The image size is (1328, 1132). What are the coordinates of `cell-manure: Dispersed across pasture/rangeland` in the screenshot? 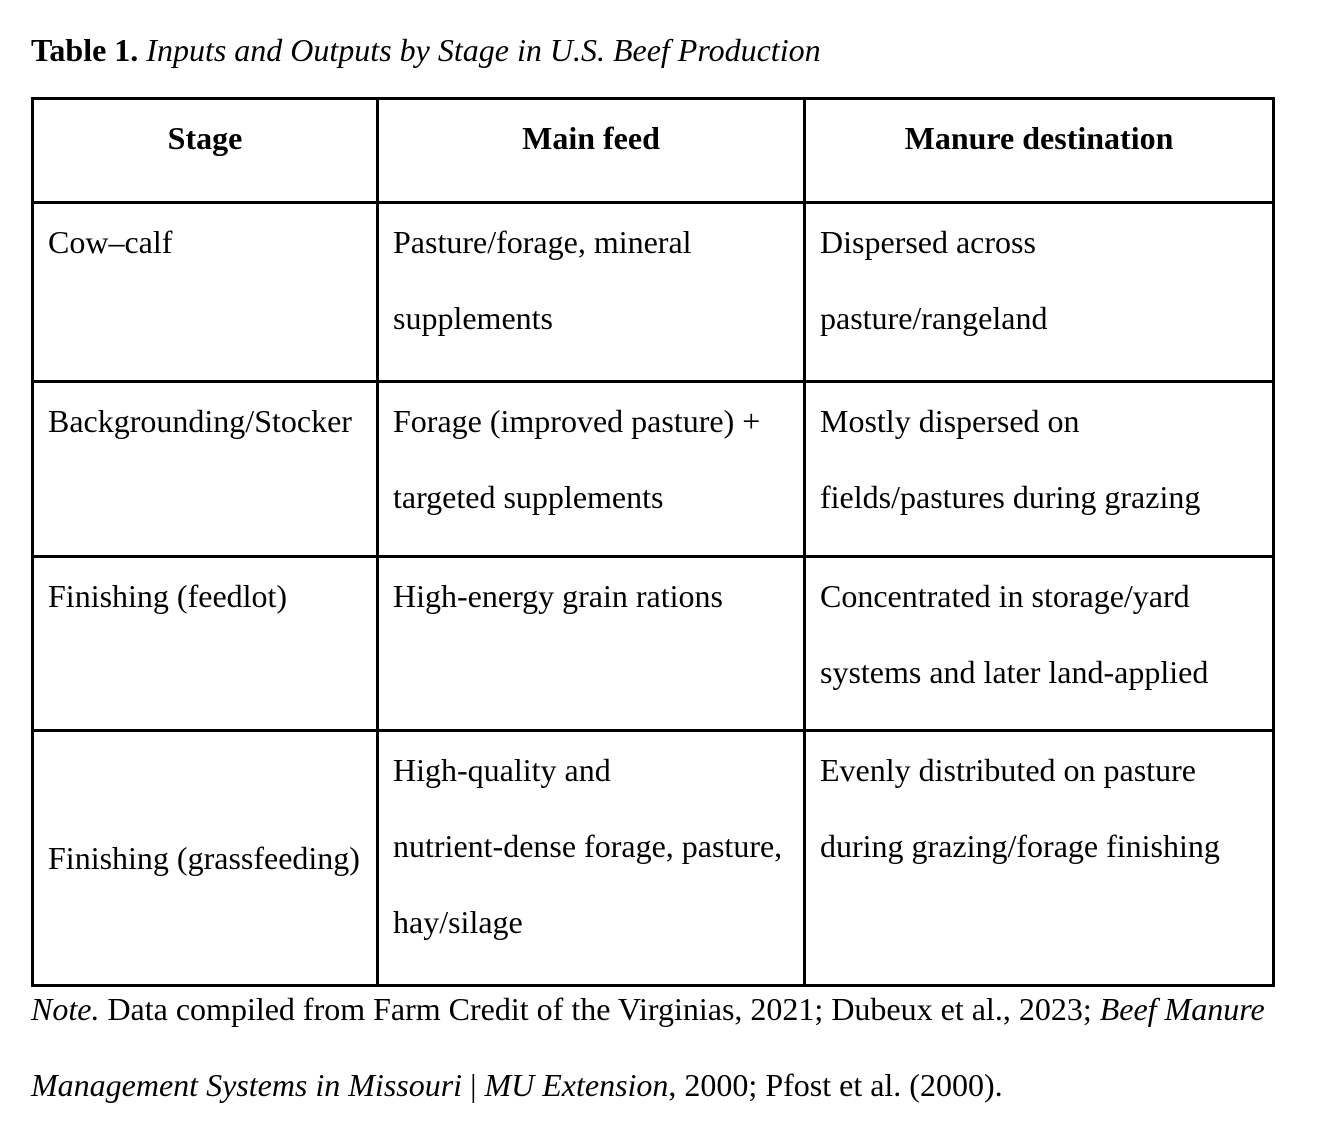 It's located at (1039, 292).